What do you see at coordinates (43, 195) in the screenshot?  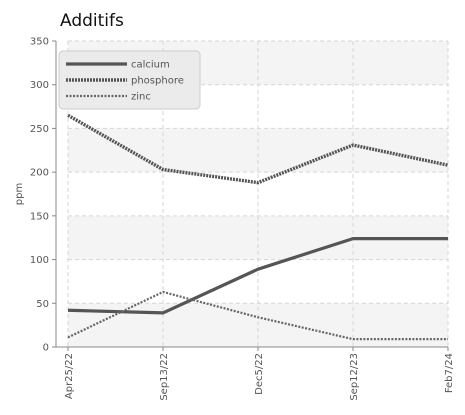 I see `y-tick-labels: 0 50 100 150 200 250 300 350` at bounding box center [43, 195].